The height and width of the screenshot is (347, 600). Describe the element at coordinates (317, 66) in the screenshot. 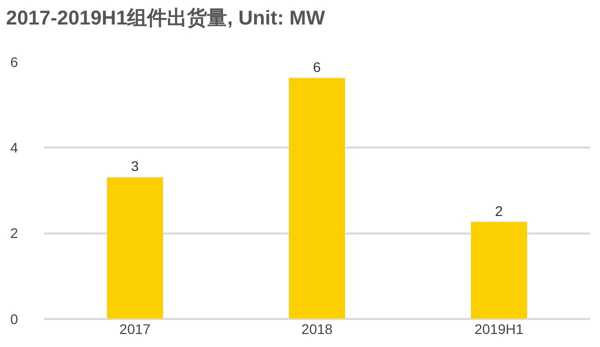

I see `data-label: 6` at that location.